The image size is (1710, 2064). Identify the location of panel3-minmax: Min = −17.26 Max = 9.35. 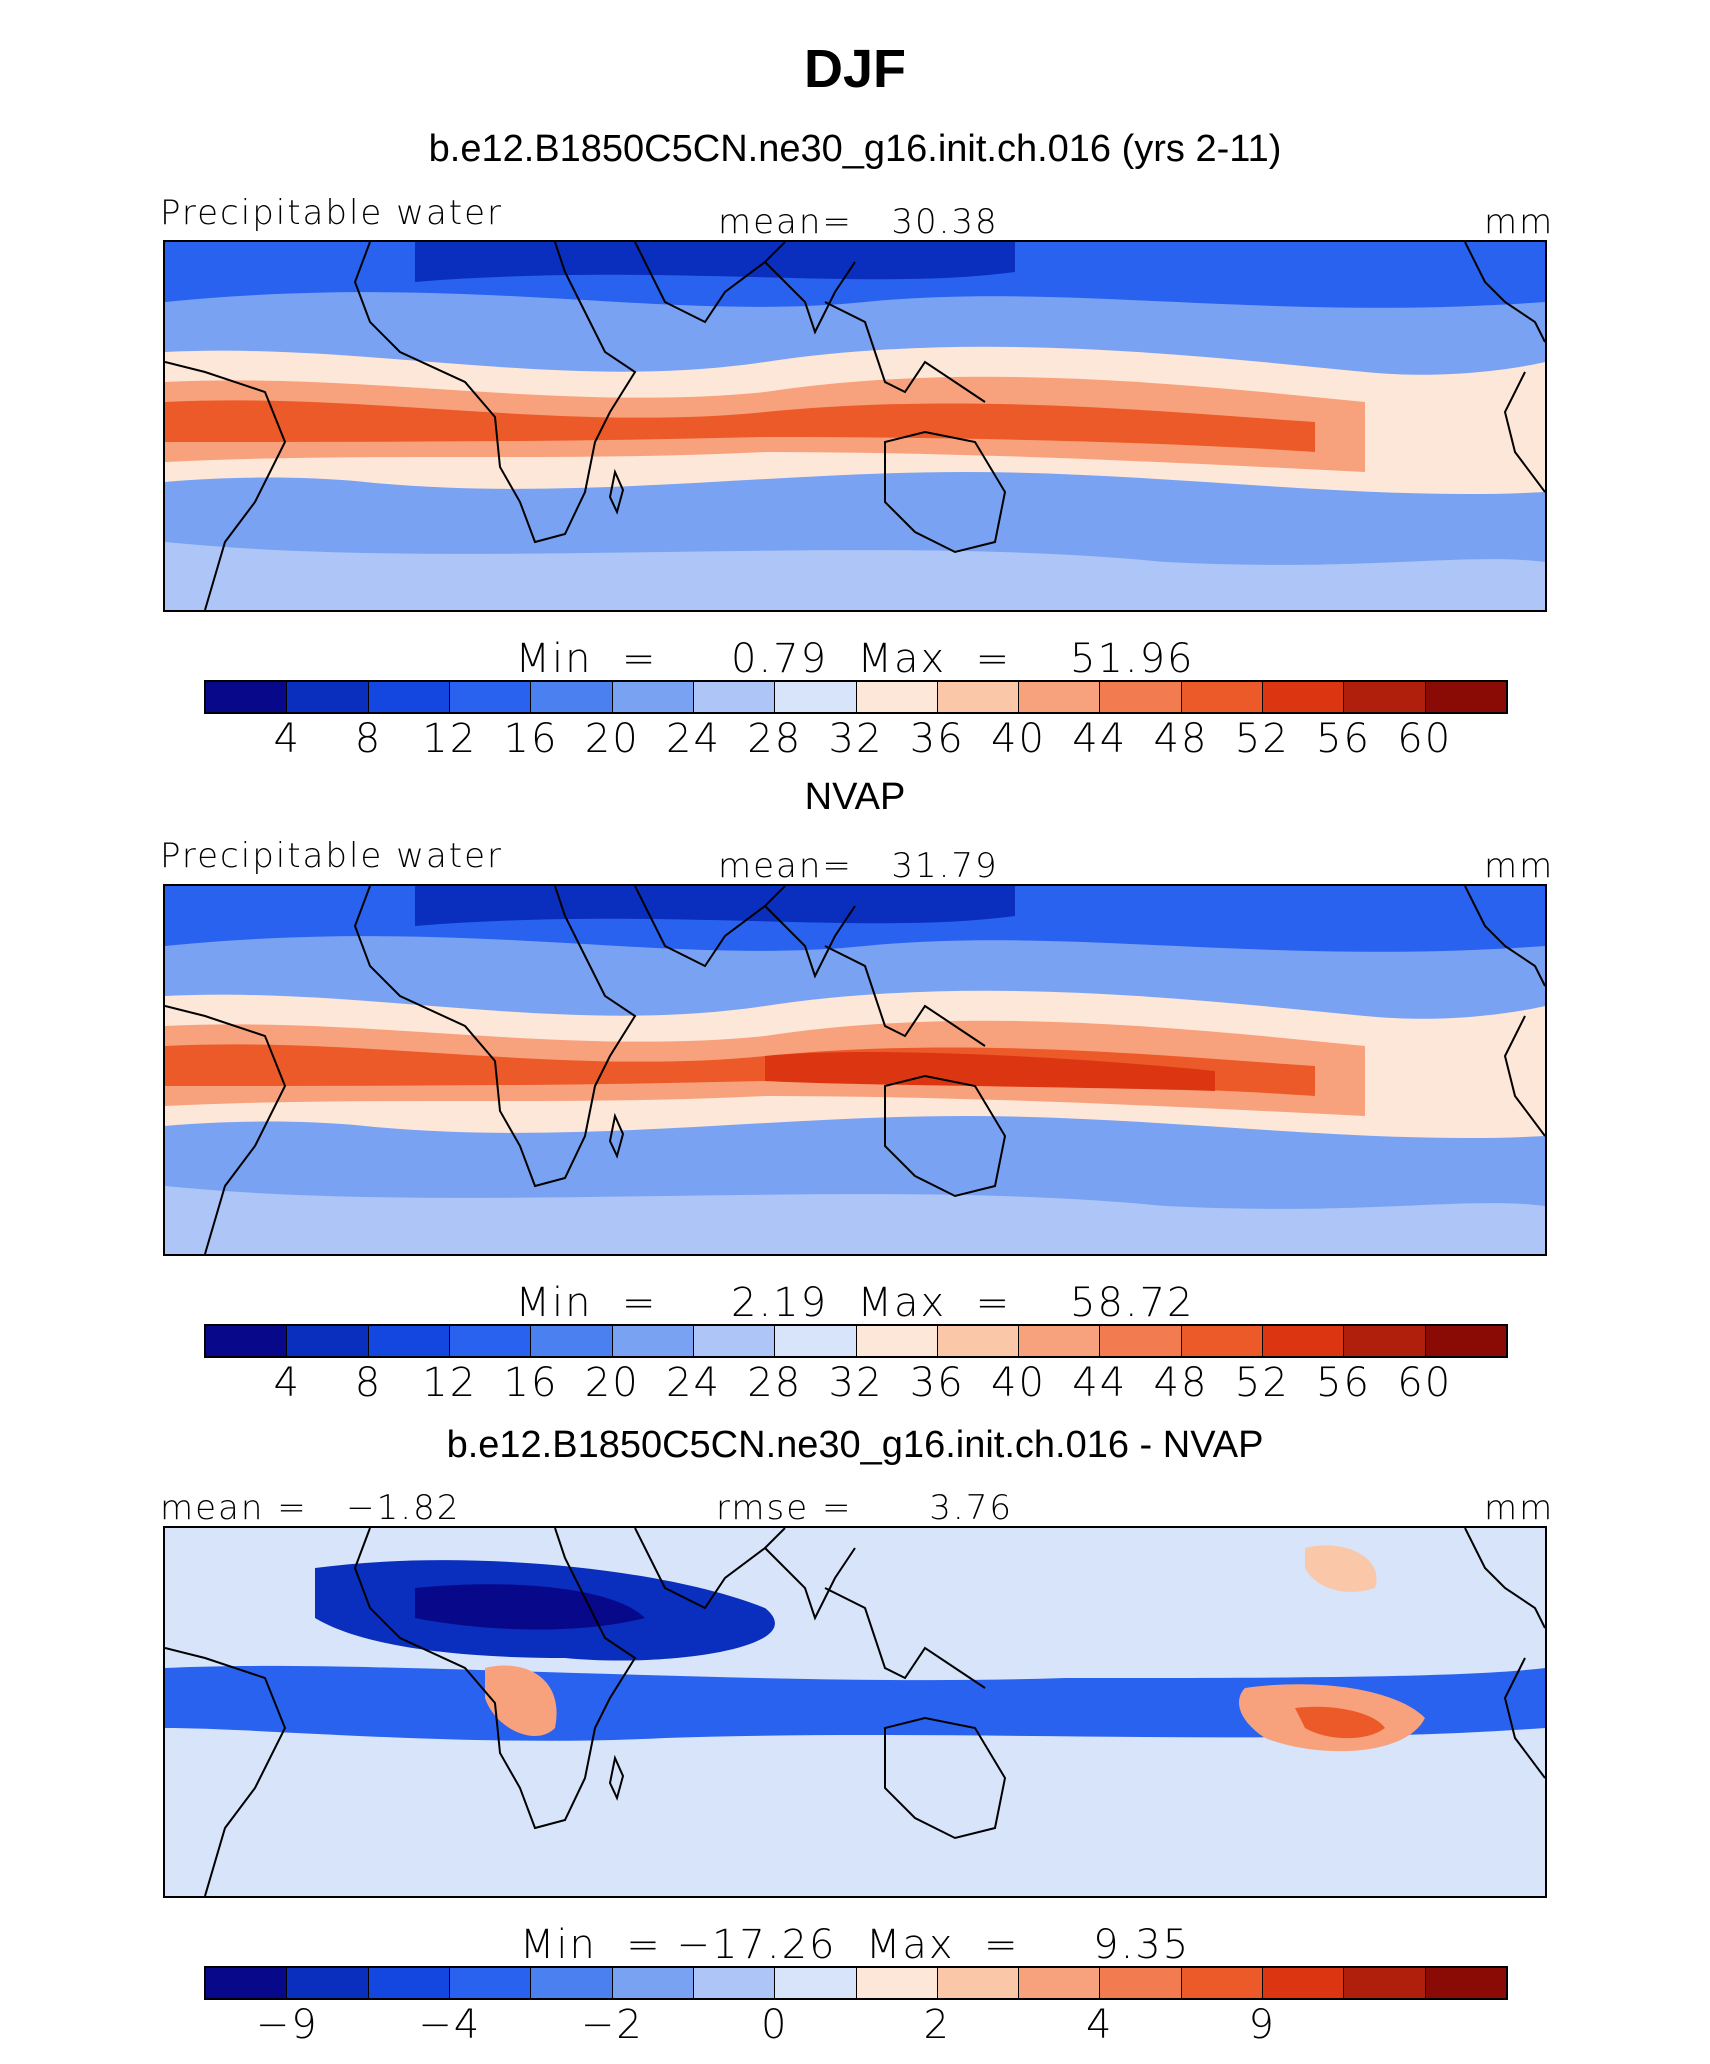
(855, 1945).